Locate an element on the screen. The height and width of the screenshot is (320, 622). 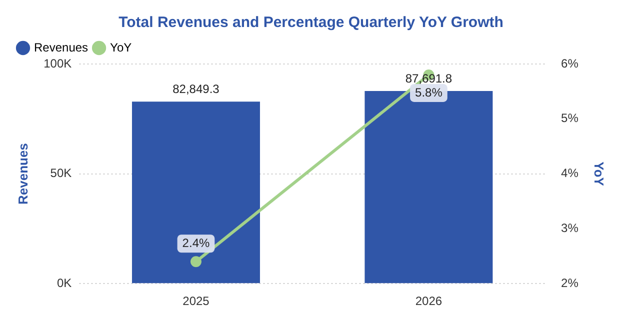
x-tick-label: 2025 is located at coordinates (196, 301).